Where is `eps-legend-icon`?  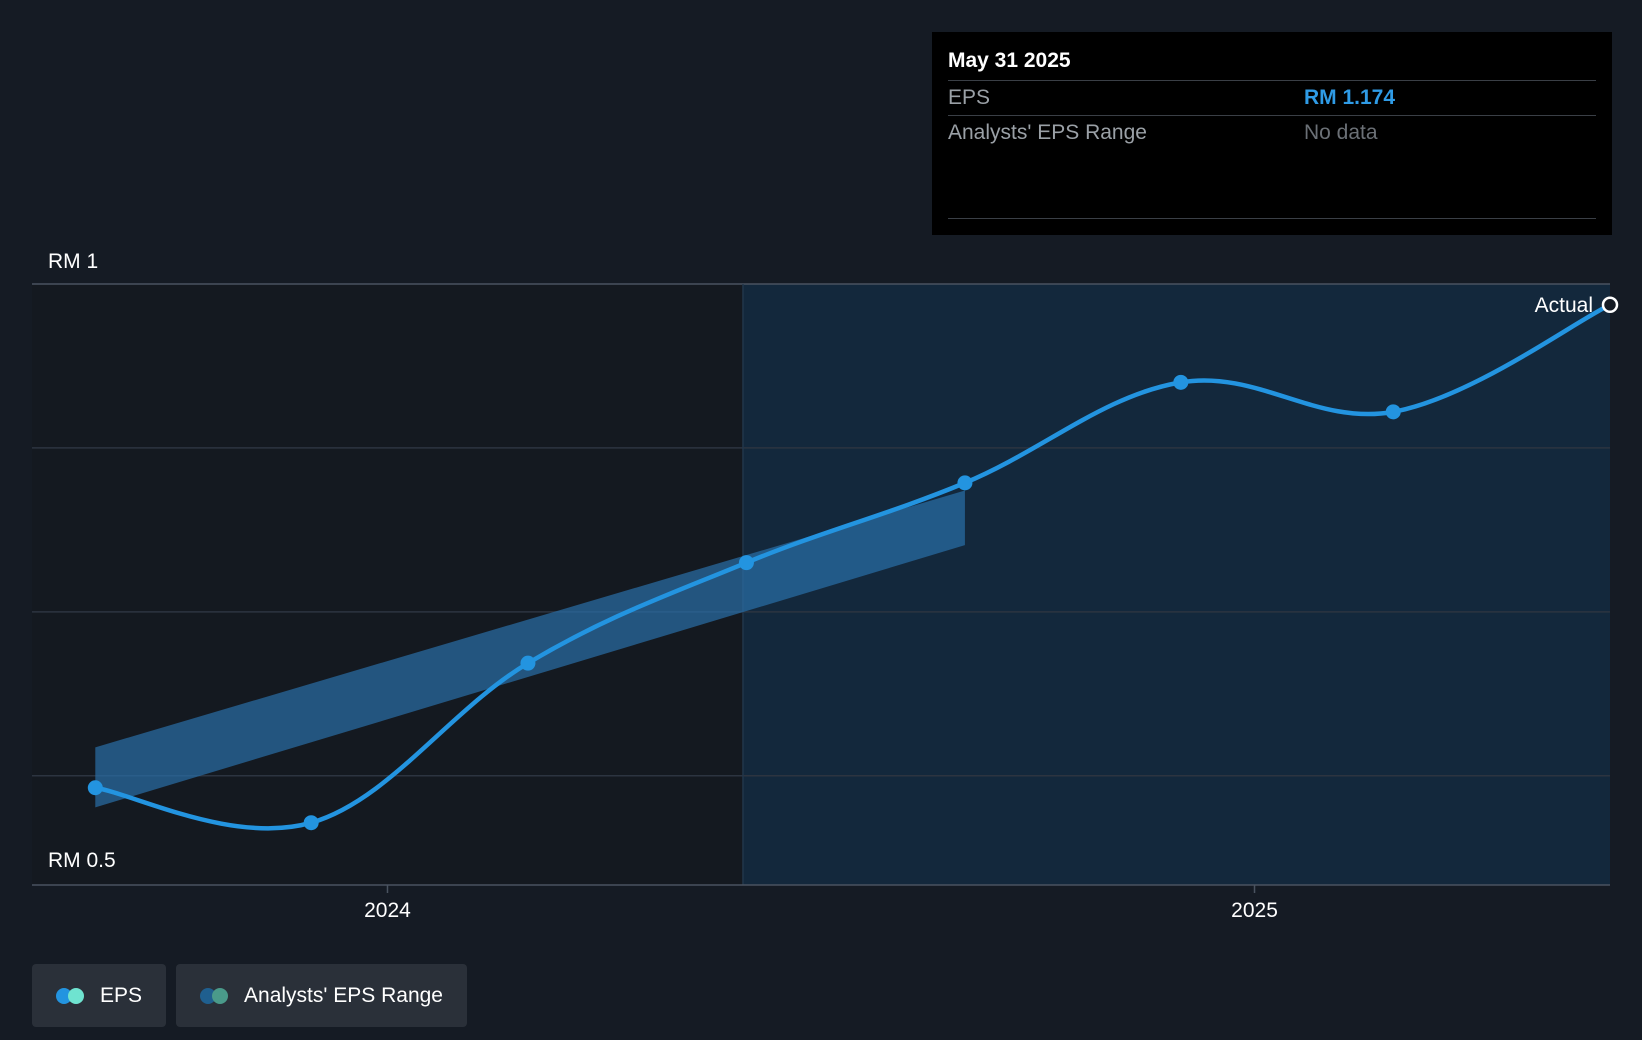 eps-legend-icon is located at coordinates (71, 995).